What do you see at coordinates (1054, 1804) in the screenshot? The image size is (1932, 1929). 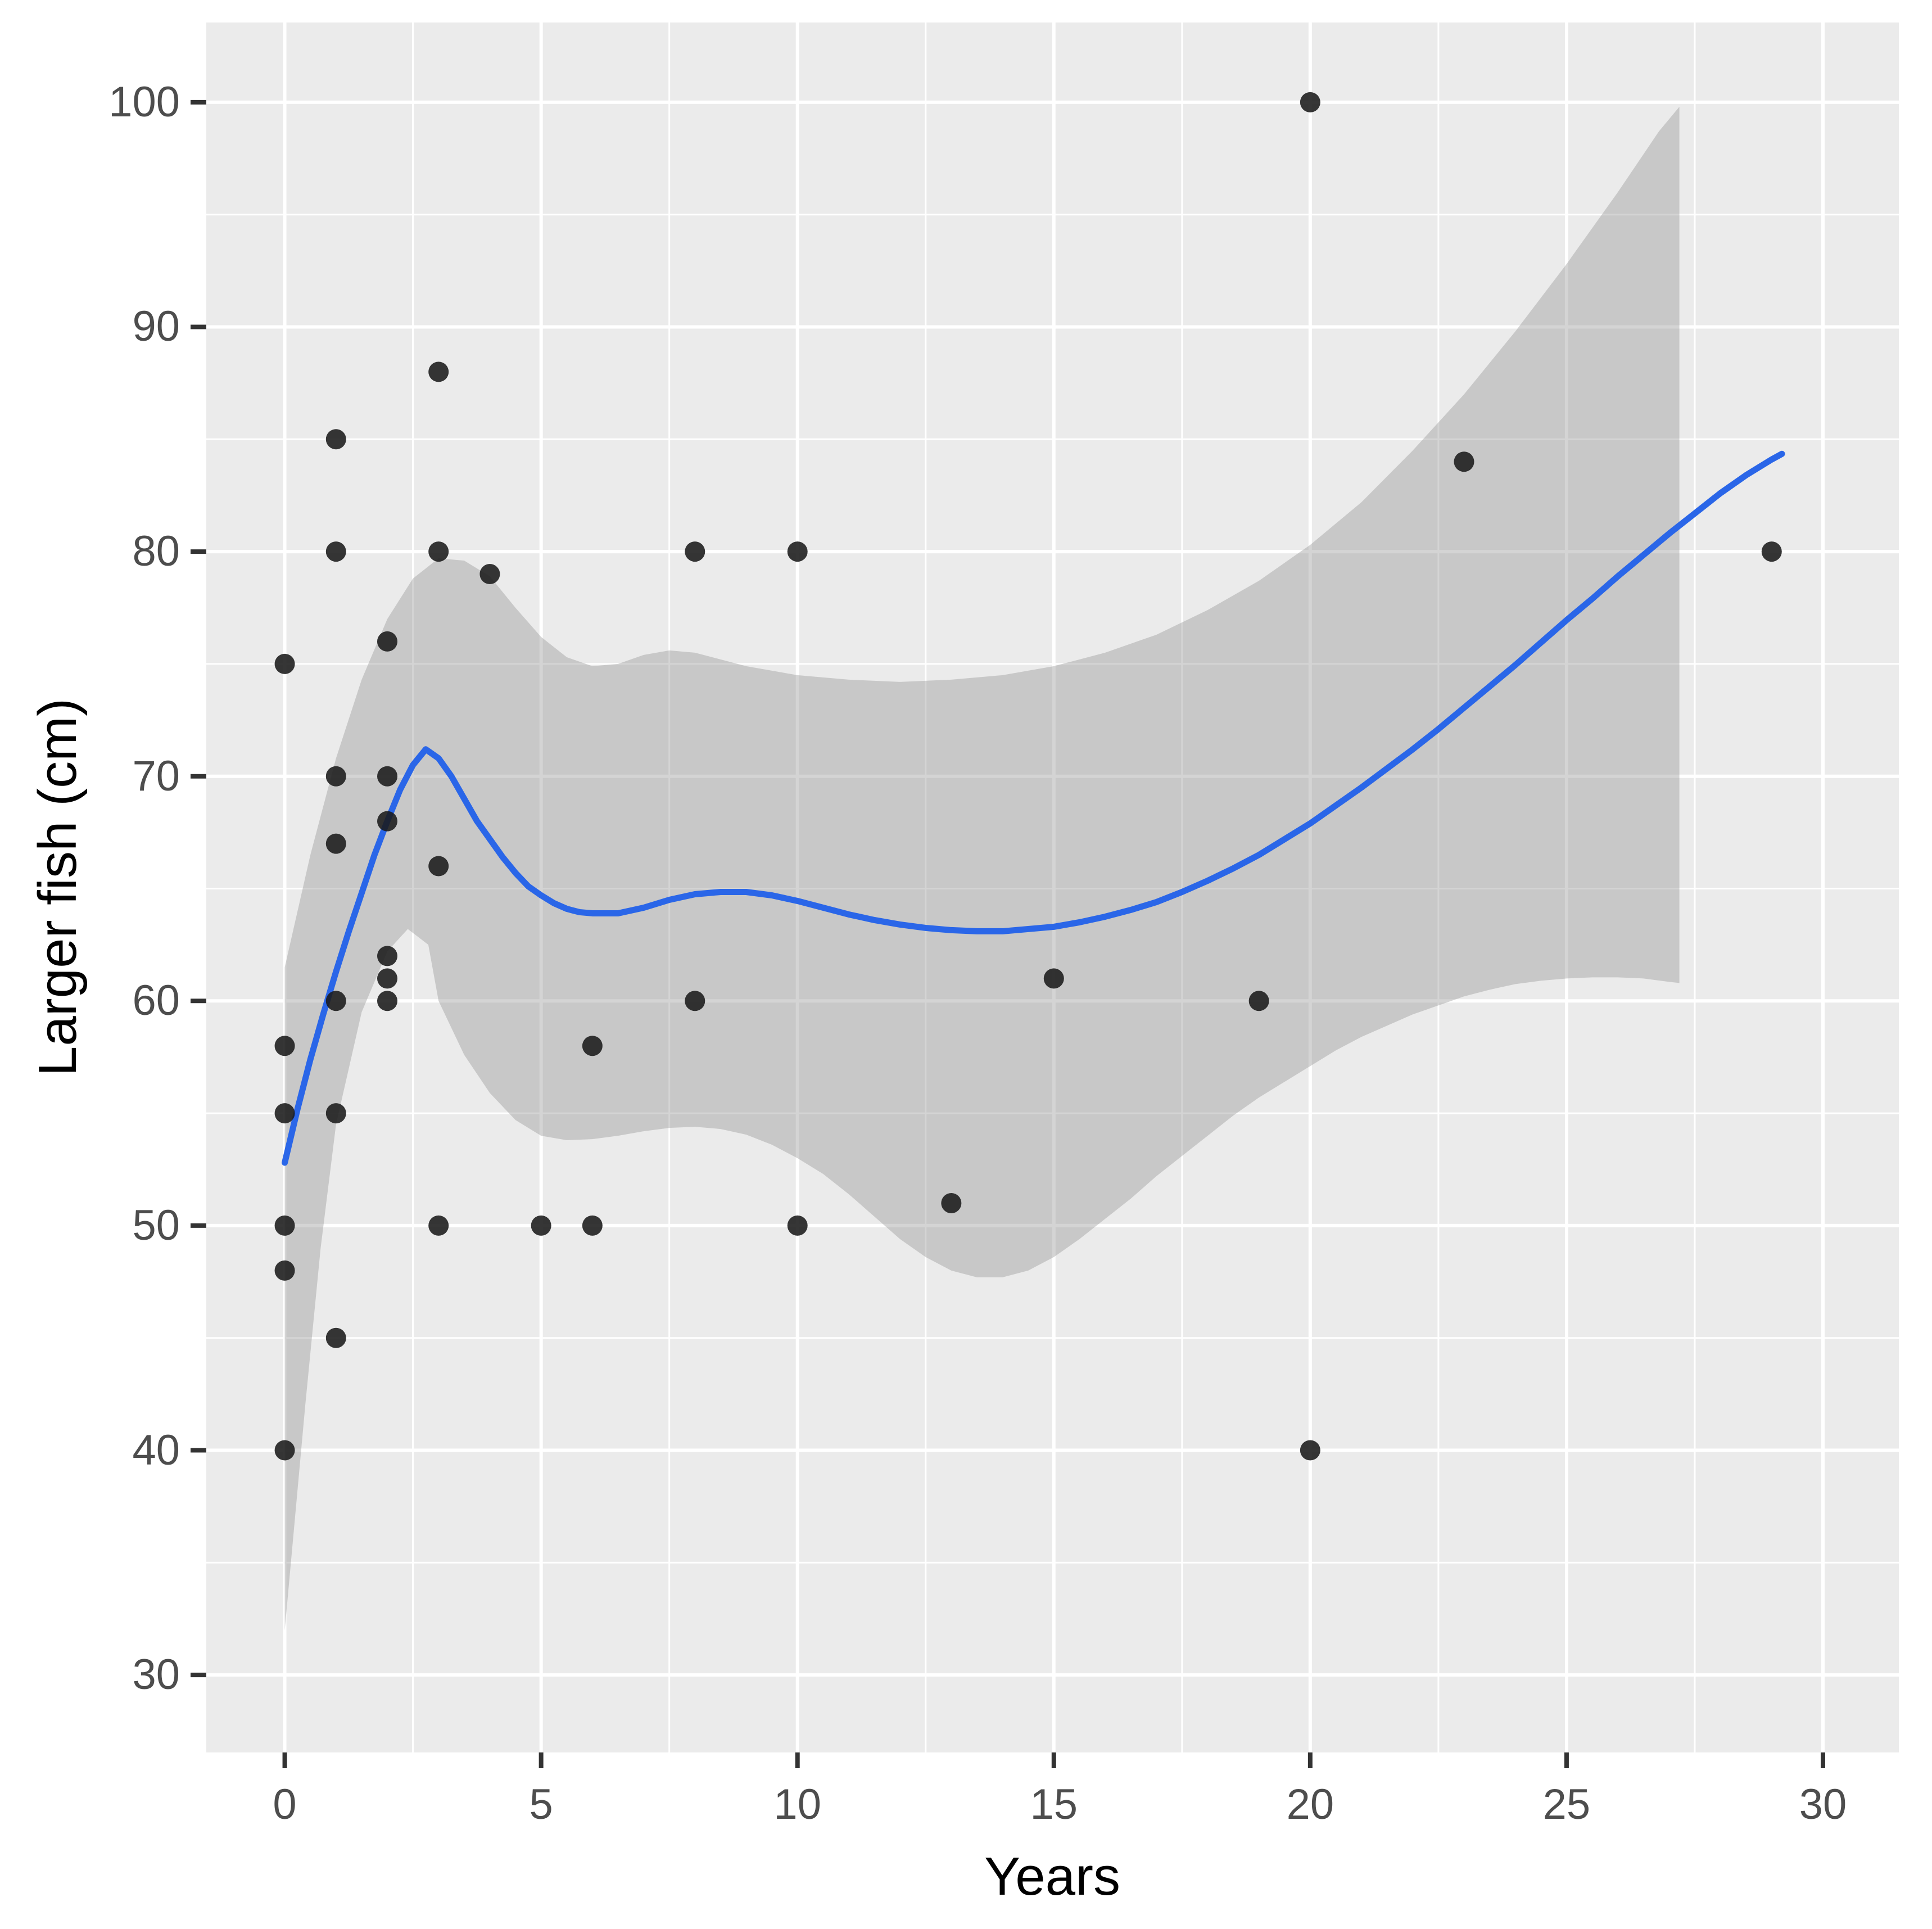 I see `x-tick-label: 15` at bounding box center [1054, 1804].